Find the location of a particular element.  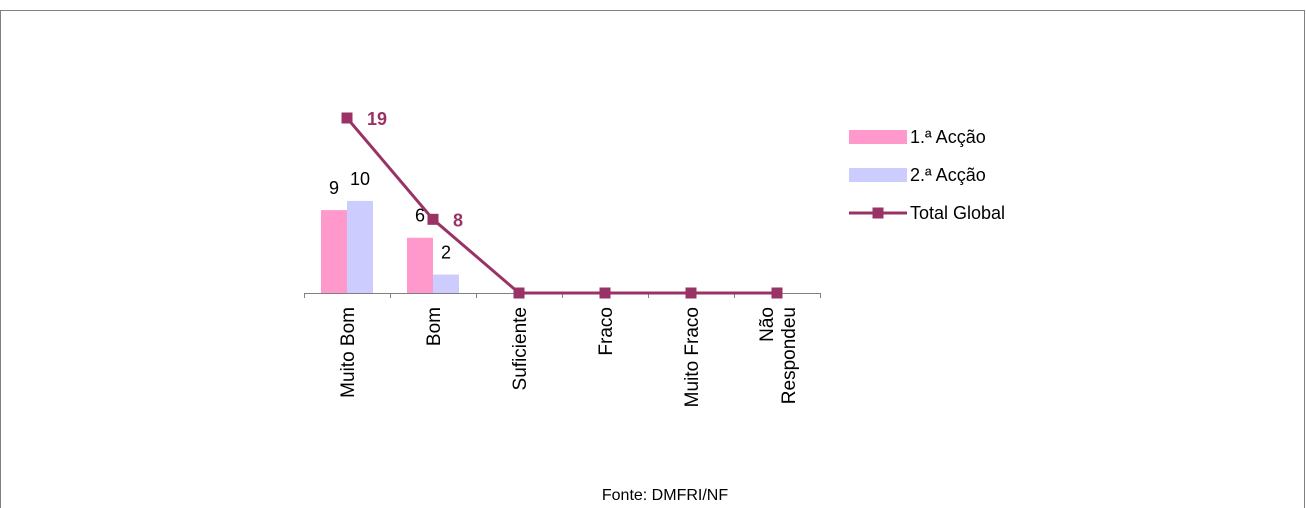

bar-data-label: 9 is located at coordinates (334, 188).